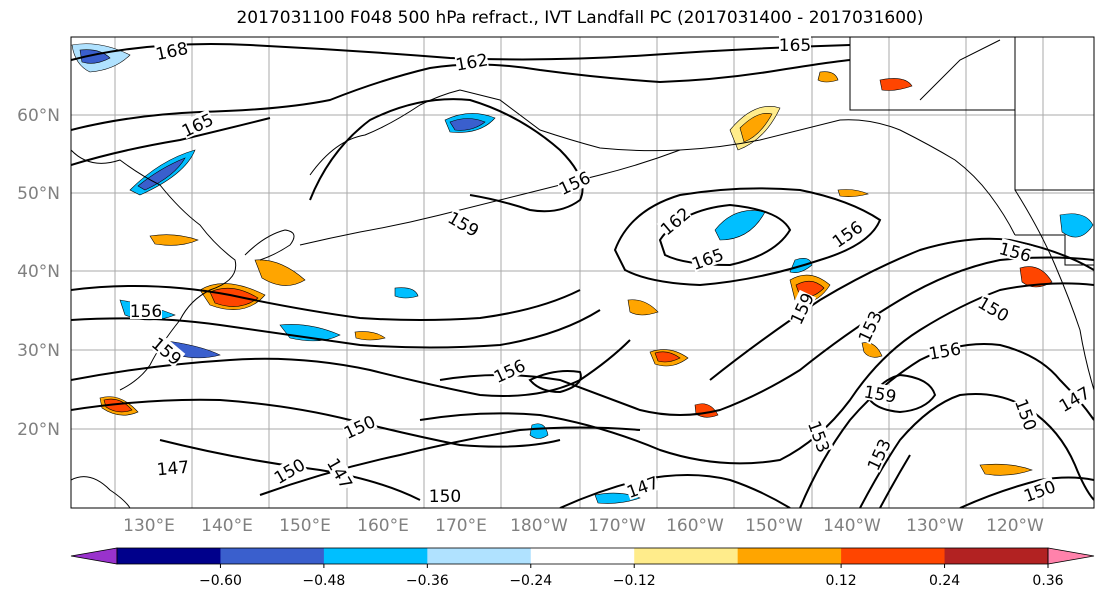 Image resolution: width=1105 pixels, height=601 pixels. What do you see at coordinates (94, 556) in the screenshot?
I see `colorbar-extend-low` at bounding box center [94, 556].